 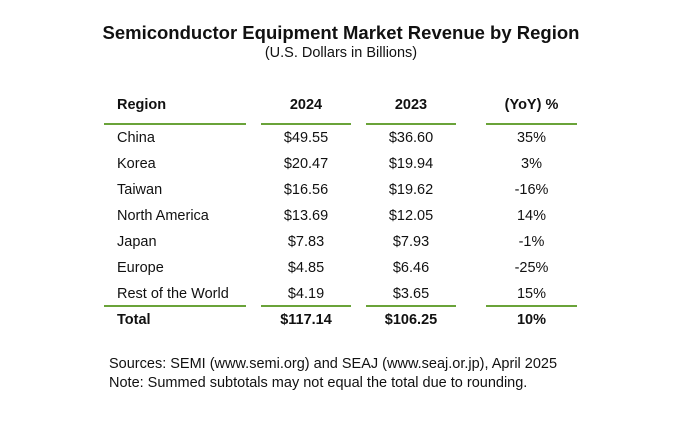 What do you see at coordinates (531, 242) in the screenshot?
I see `yoy-cell: -1%` at bounding box center [531, 242].